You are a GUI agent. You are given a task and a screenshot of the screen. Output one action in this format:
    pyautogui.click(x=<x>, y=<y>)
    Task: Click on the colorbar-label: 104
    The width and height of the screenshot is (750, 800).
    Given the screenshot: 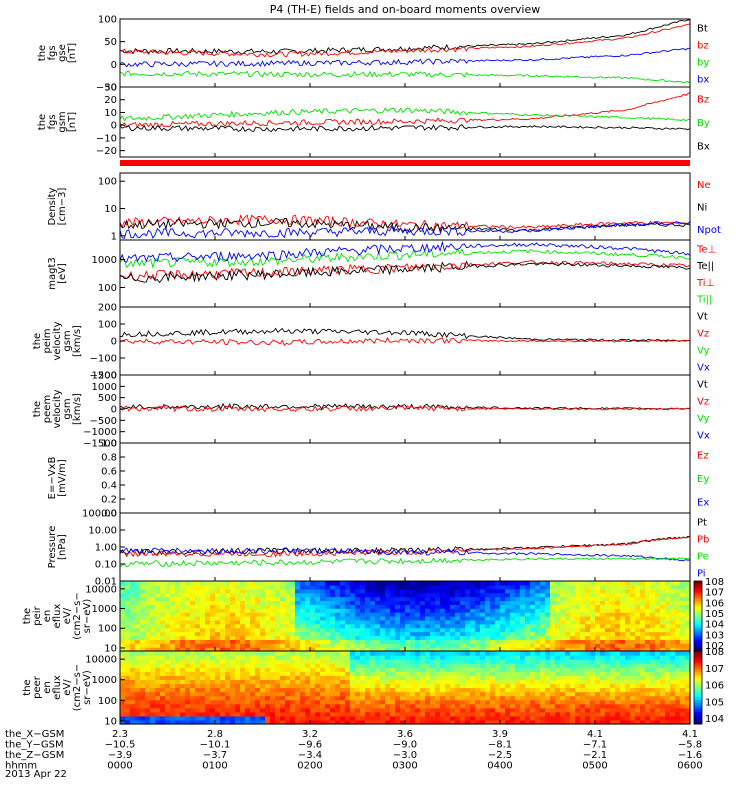 What is the action you would take?
    pyautogui.click(x=714, y=719)
    